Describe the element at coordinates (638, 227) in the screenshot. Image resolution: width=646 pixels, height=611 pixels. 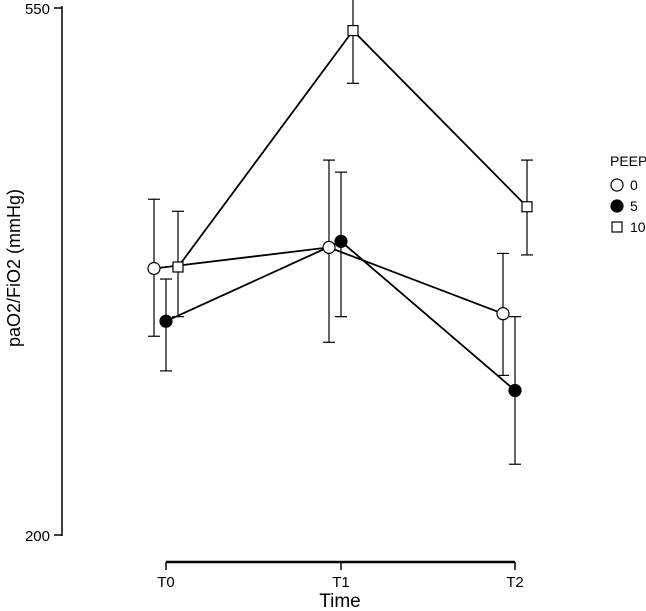
I see `legend-label-10: 10` at that location.